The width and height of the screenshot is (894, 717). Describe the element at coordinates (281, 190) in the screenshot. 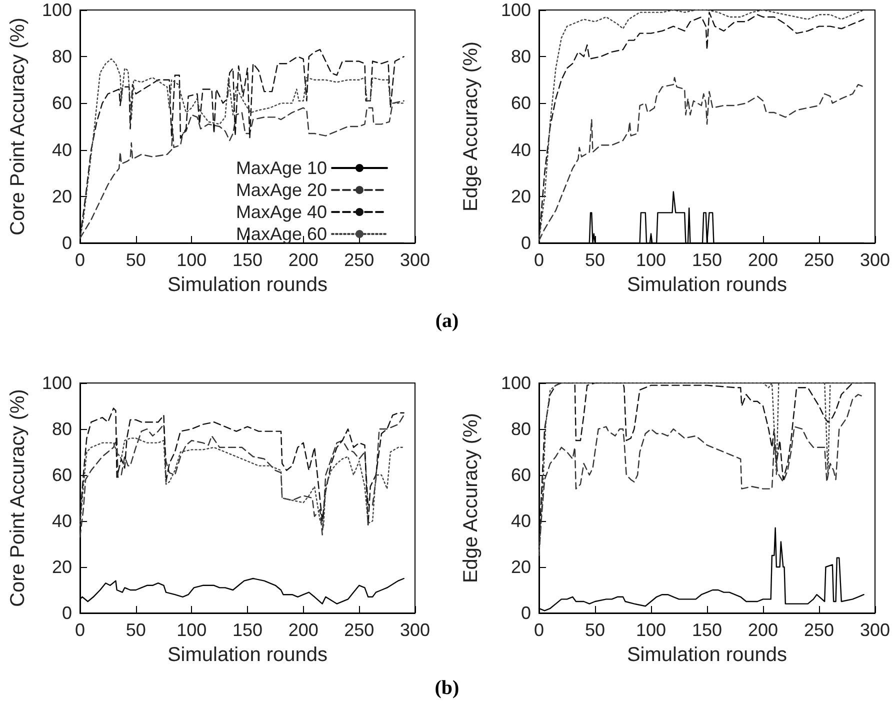

I see `legend-label: MaxAge 20` at that location.